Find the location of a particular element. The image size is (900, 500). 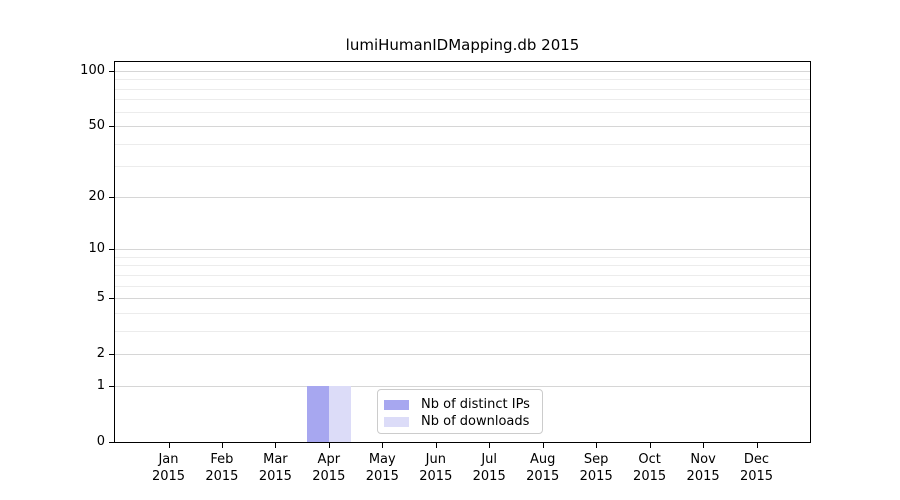

x-tick-month: Mar is located at coordinates (275, 459).